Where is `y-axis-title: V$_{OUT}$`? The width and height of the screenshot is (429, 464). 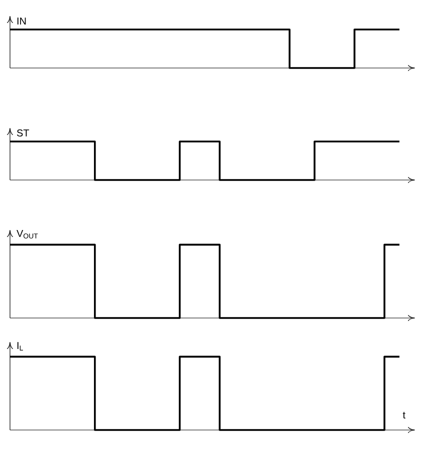
y-axis-title: V$_{OUT}$ is located at coordinates (27, 234).